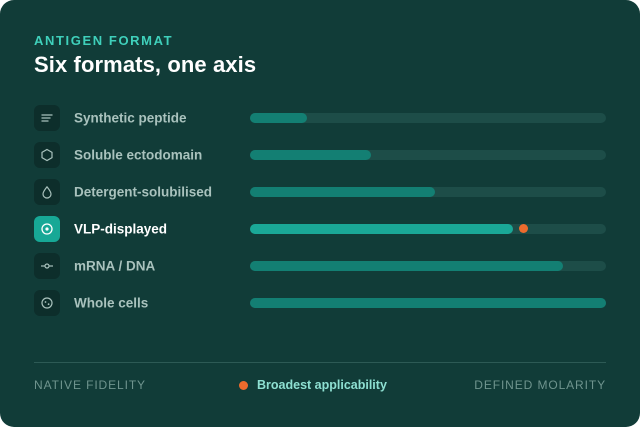 This screenshot has height=427, width=640. I want to click on card-title: Six formats, one axis, so click(145, 64).